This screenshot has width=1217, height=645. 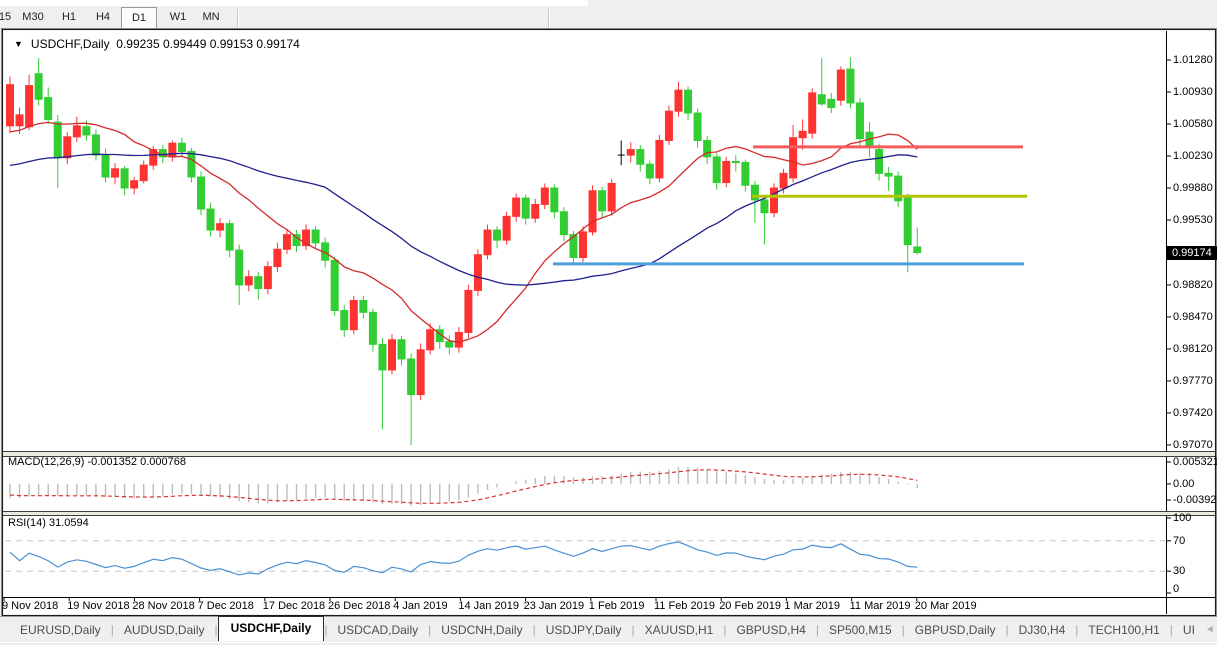 I want to click on chart-tab-ui: UI, so click(x=1188, y=629).